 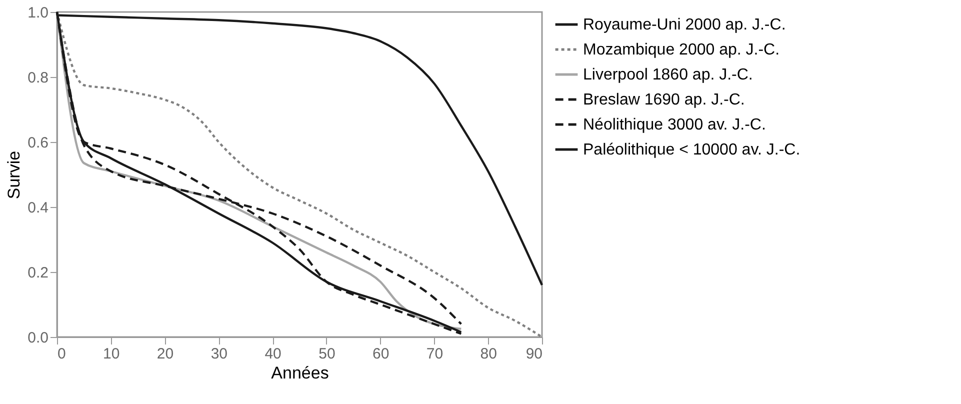 I want to click on x-tick-label: 30, so click(x=219, y=354).